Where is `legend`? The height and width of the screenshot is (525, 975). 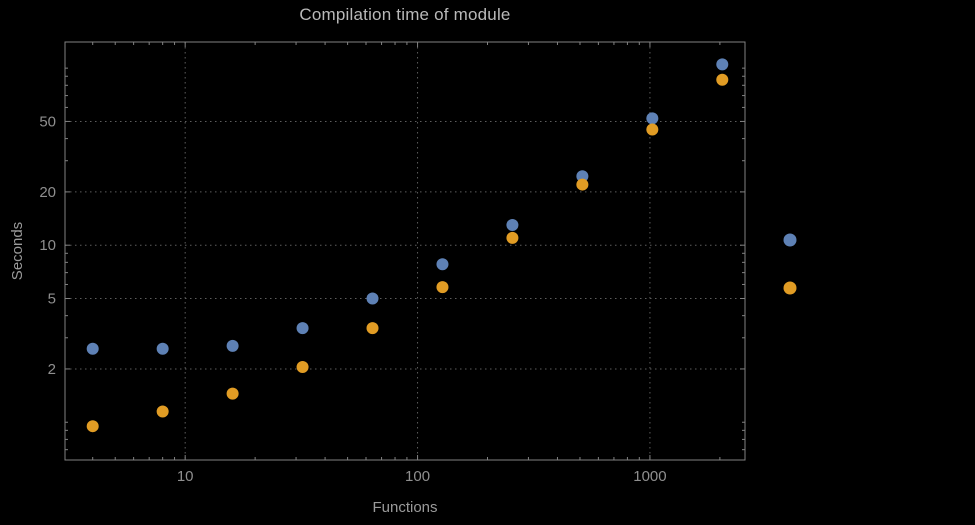
legend is located at coordinates (790, 264).